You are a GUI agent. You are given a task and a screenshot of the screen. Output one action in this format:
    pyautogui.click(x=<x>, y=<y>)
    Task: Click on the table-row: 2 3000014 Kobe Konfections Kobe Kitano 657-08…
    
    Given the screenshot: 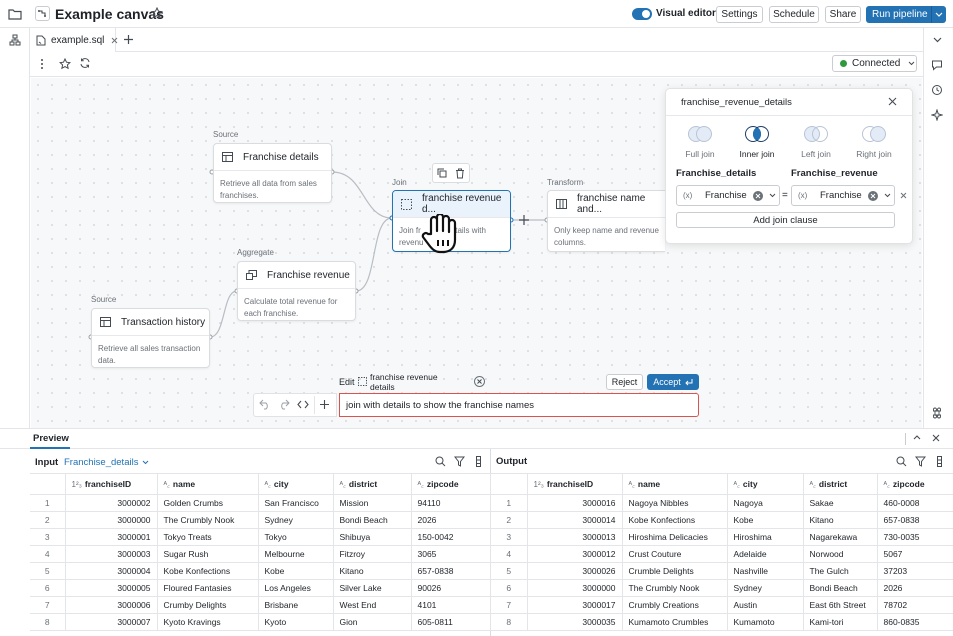 What is the action you would take?
    pyautogui.click(x=722, y=520)
    